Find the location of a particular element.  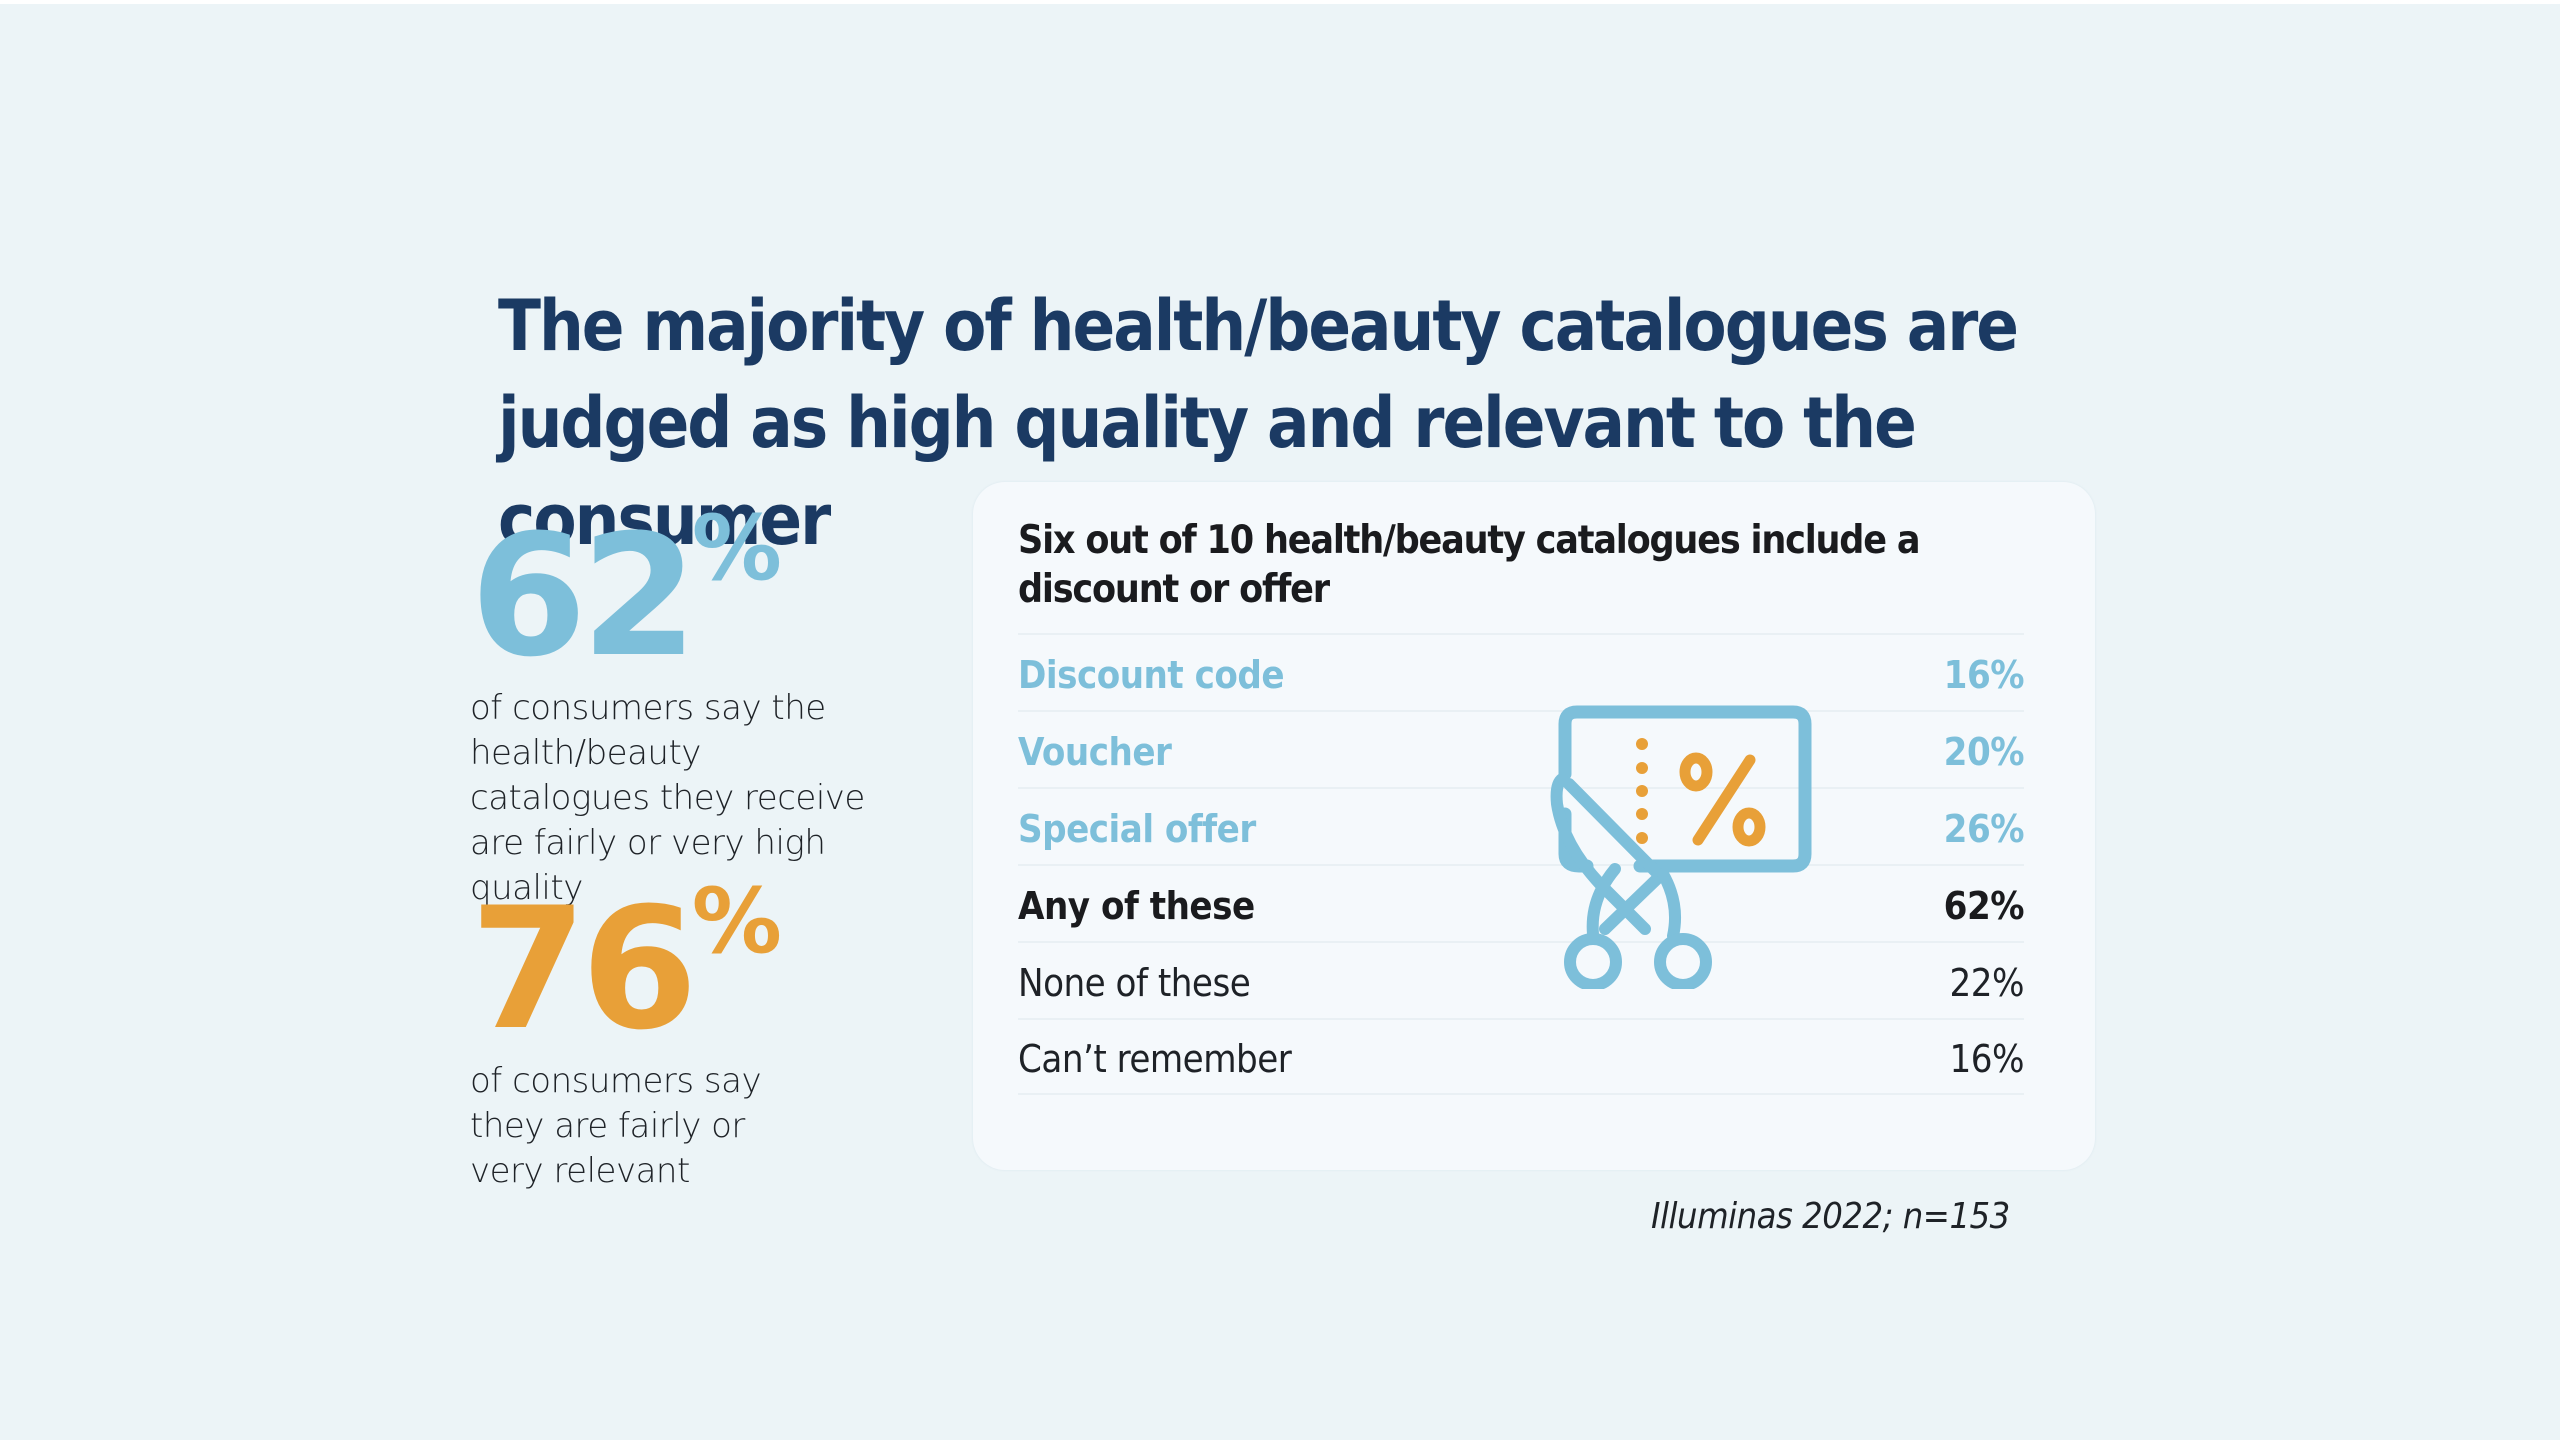

row-label: Any of these is located at coordinates (1136, 905).